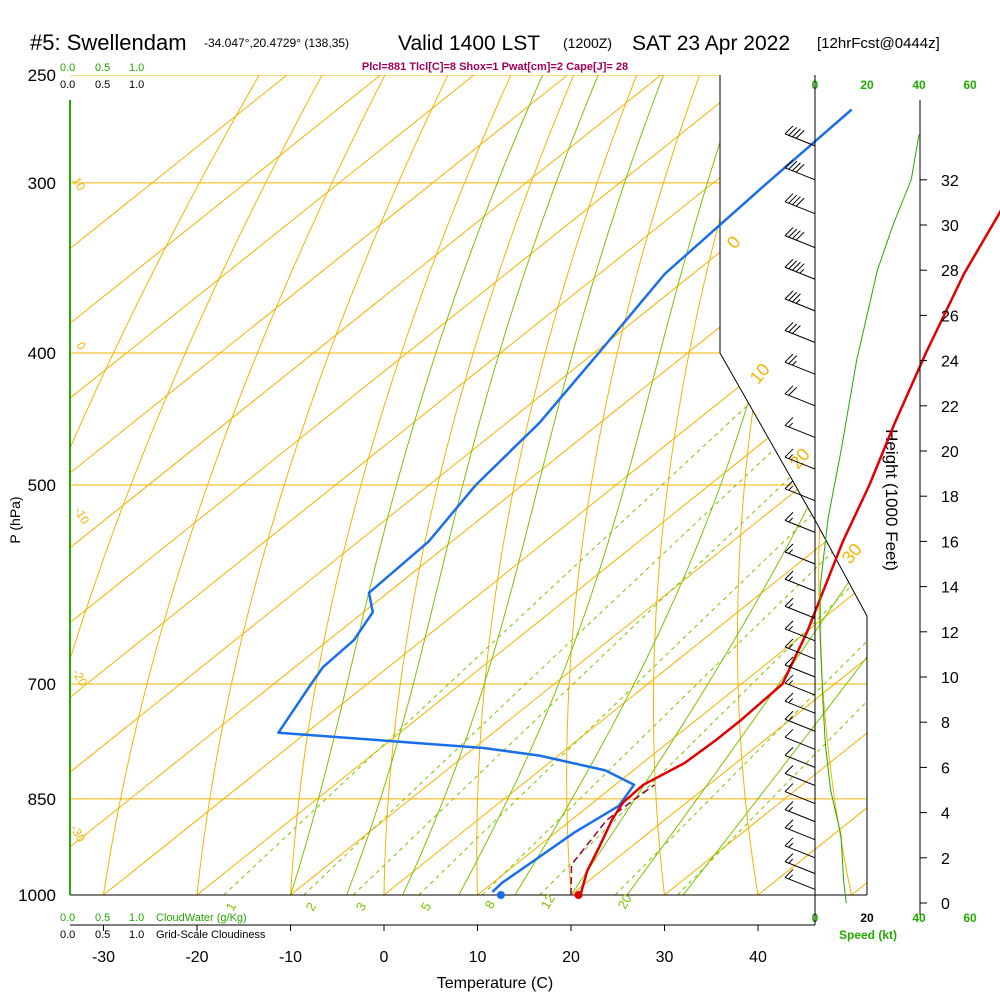  I want to click on speed-tick-top: 40, so click(919, 85).